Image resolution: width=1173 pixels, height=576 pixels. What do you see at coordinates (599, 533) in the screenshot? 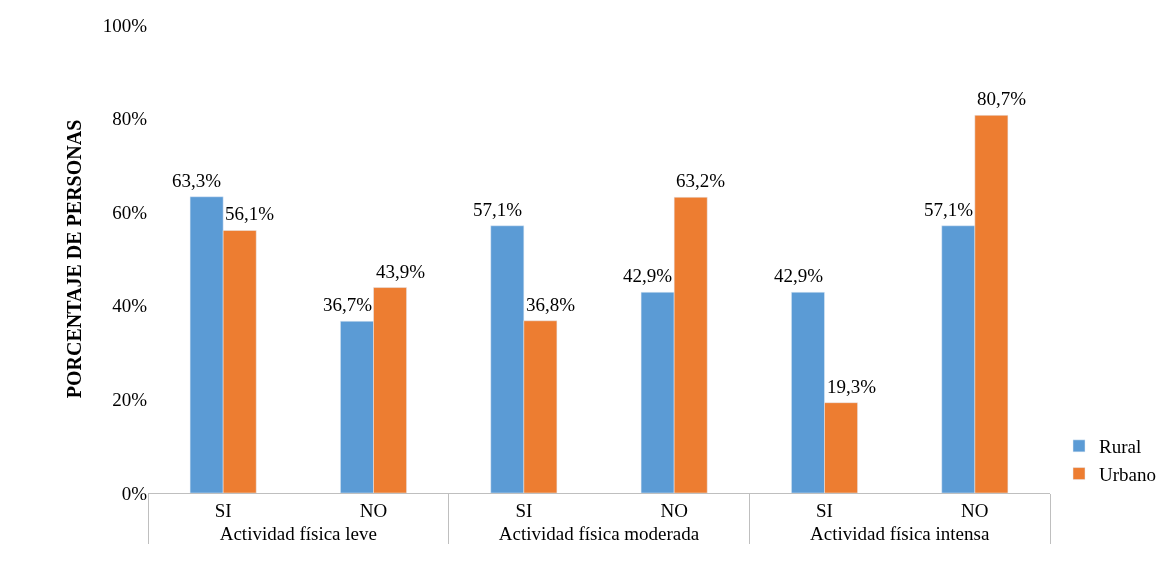
I see `text: Actividad física moderada` at bounding box center [599, 533].